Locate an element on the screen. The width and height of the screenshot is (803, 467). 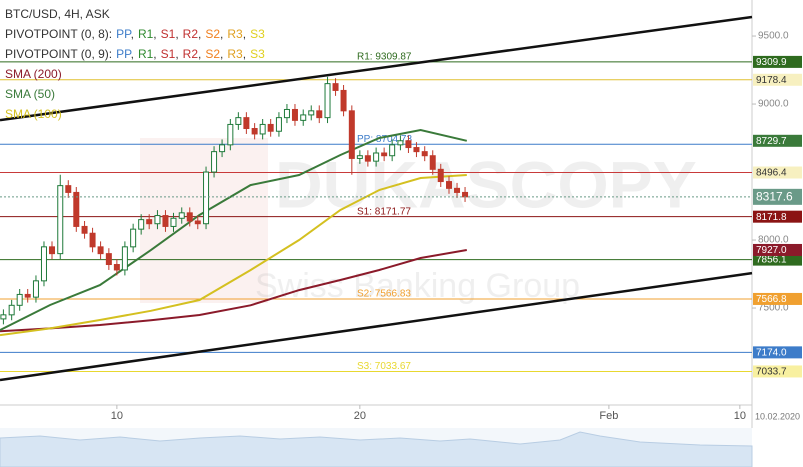
legend-sma: SMA (100) is located at coordinates (33, 114).